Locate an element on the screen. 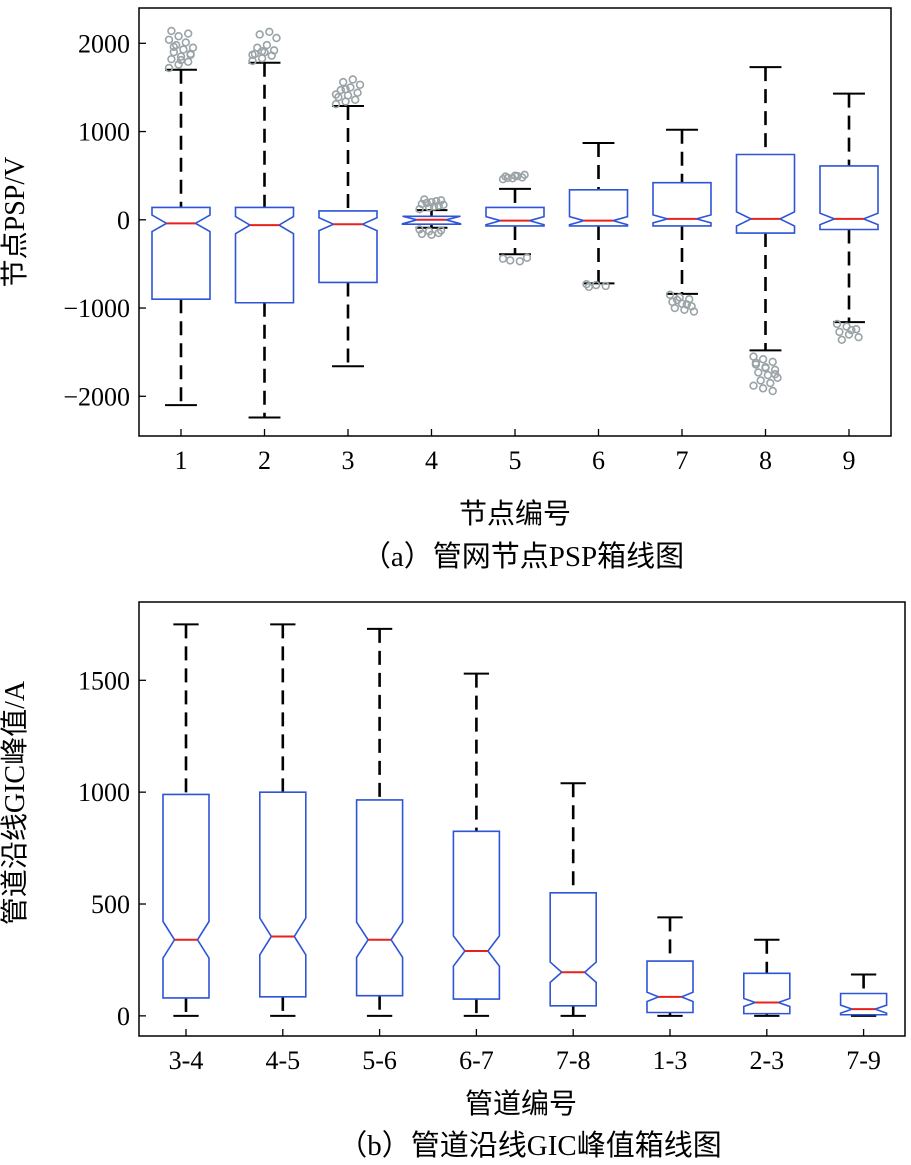  x-tick-label: 5 is located at coordinates (515, 460).